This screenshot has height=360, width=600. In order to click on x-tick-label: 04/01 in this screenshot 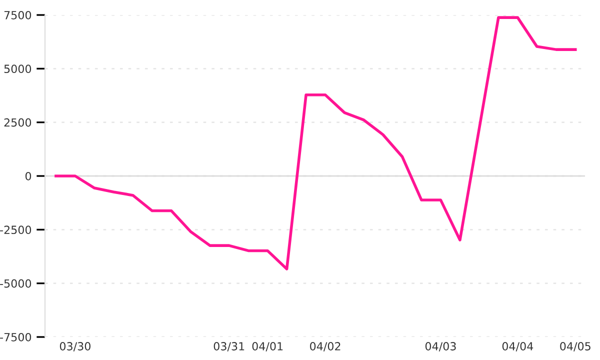, I will do `click(267, 347)`.